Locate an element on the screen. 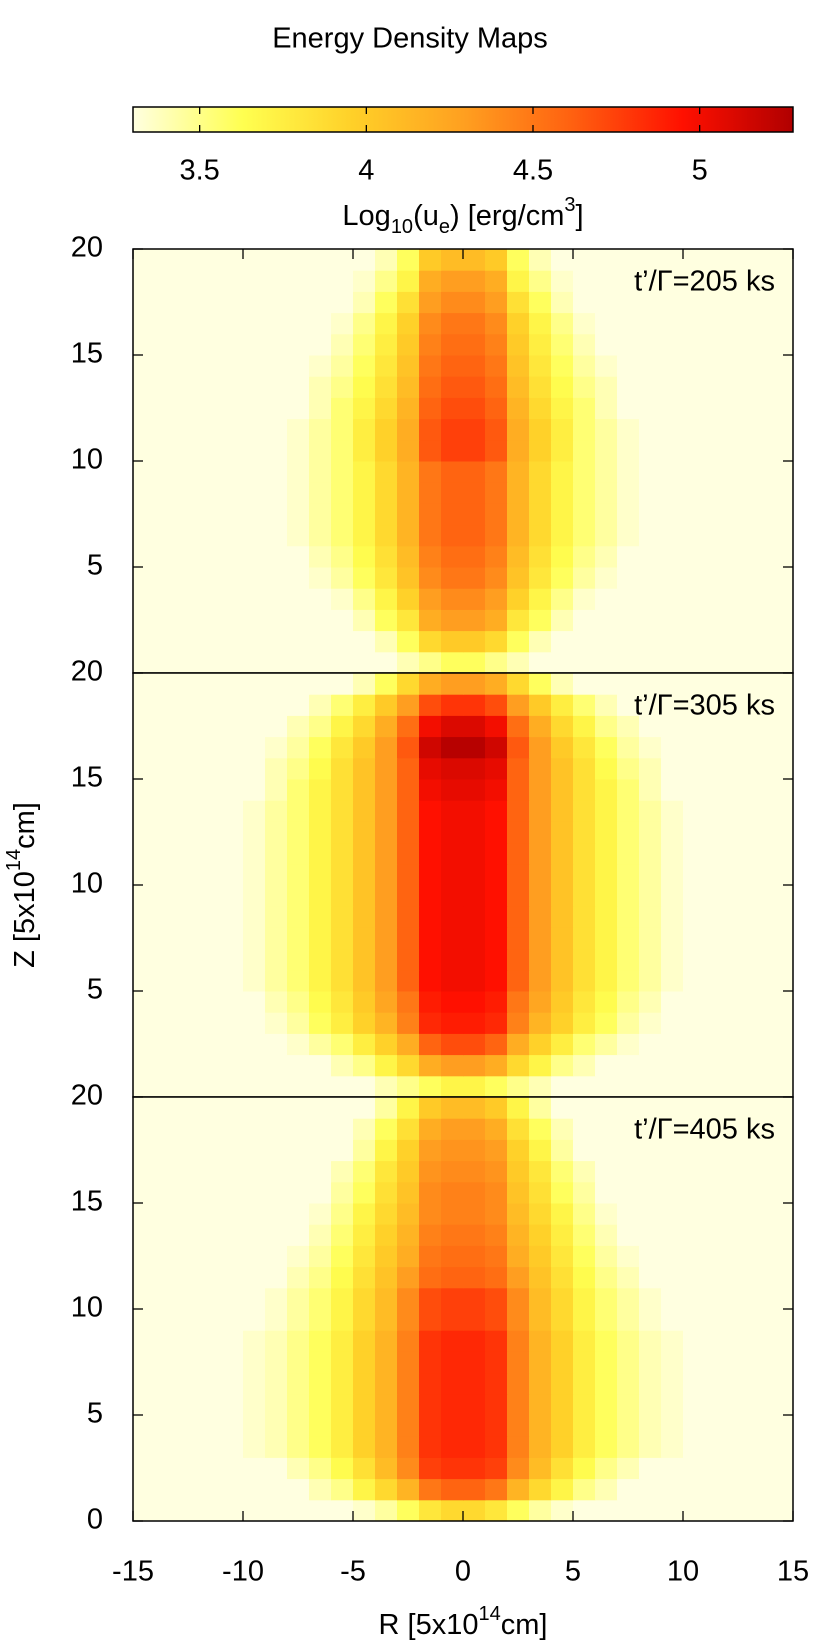 Image resolution: width=822 pixels, height=1644 pixels. colorbar-tick-label: 4.5 is located at coordinates (533, 171).